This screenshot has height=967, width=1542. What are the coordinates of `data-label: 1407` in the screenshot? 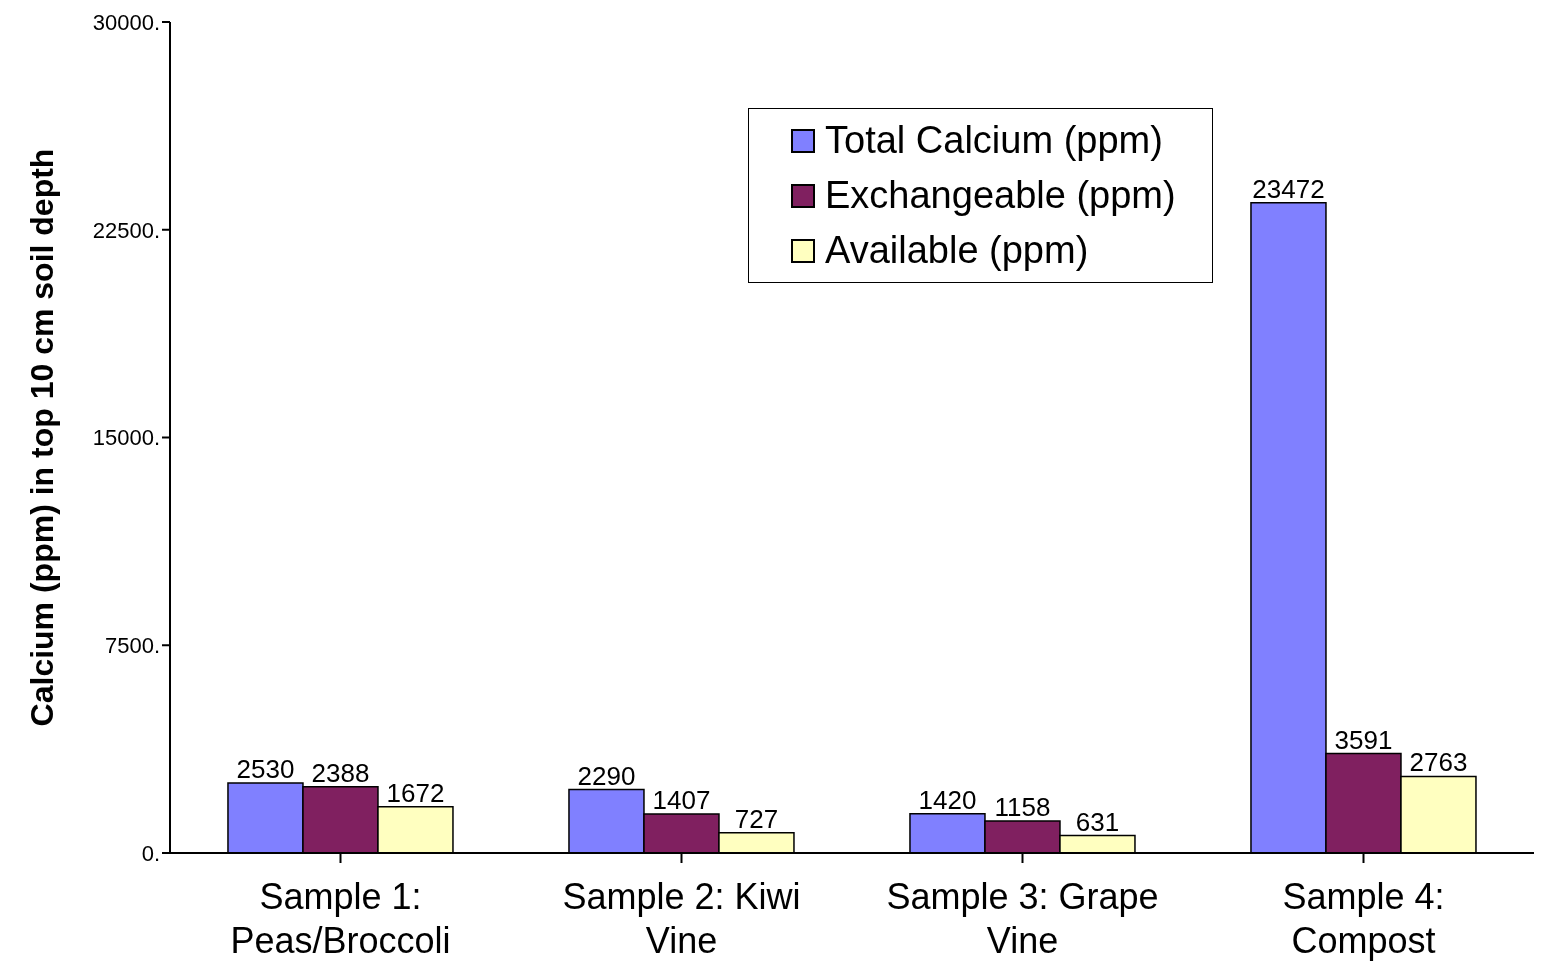 It's located at (681, 800).